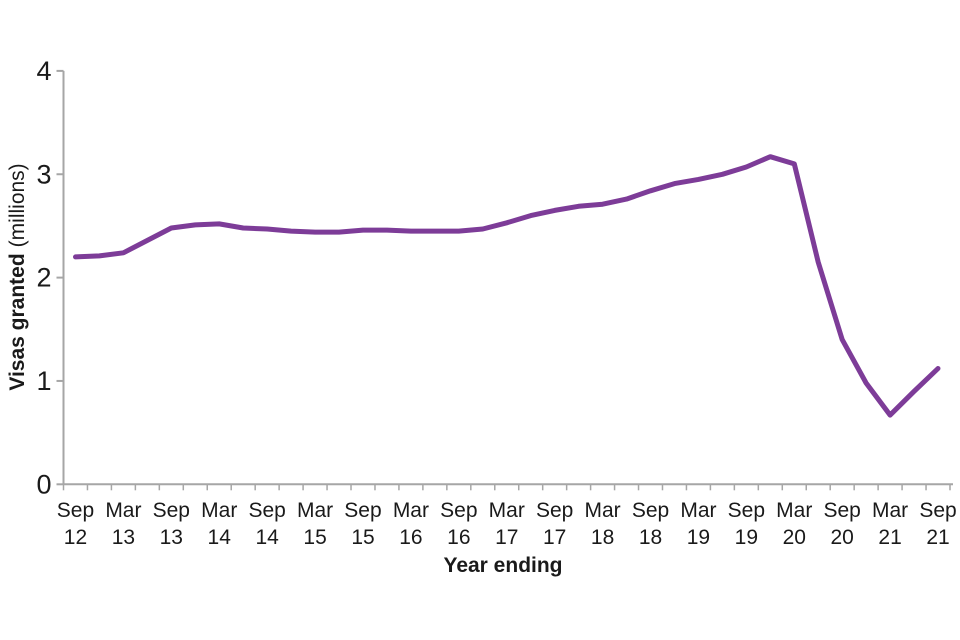  I want to click on y-tick-label: 4, so click(43, 71).